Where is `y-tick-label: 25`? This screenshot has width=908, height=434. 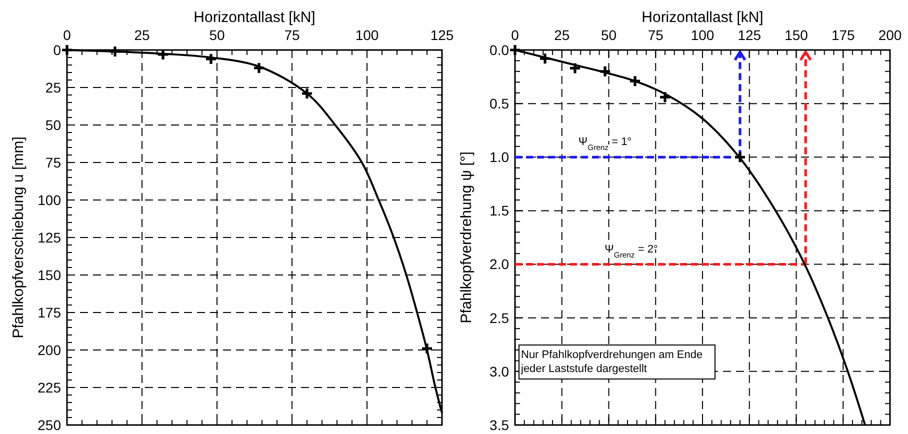 y-tick-label: 25 is located at coordinates (53, 87).